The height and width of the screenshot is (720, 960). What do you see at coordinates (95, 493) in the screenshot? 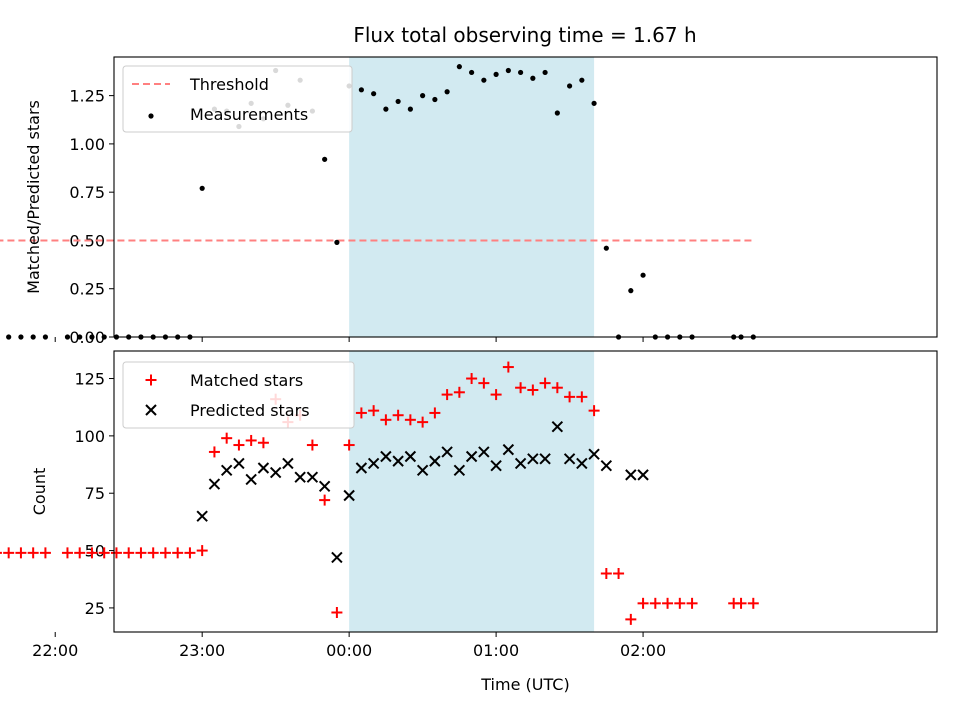
I see `bottom-y-tick-label: 75` at bounding box center [95, 493].